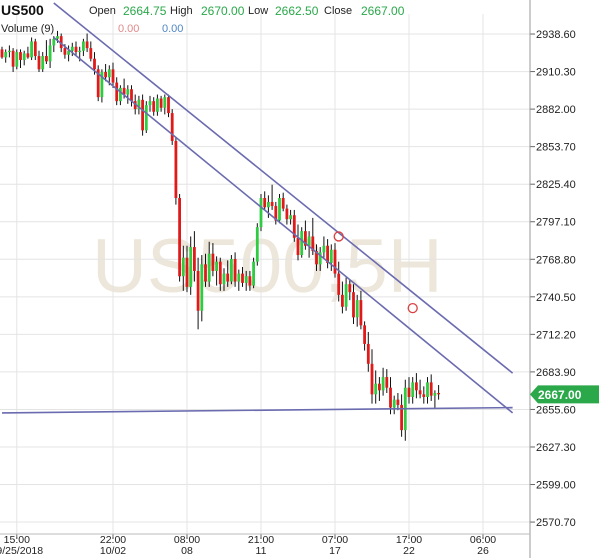 This screenshot has width=600, height=558. I want to click on trendline, so click(257, 410).